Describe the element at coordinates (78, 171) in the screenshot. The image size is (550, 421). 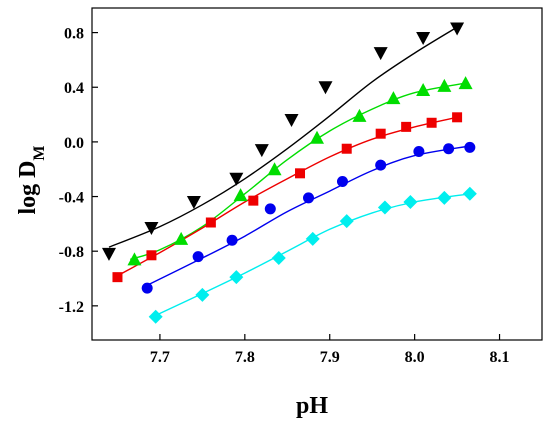
I see `y-ticks: -1.2 -0.8 -0.4 0.0 0.4 0.8` at that location.